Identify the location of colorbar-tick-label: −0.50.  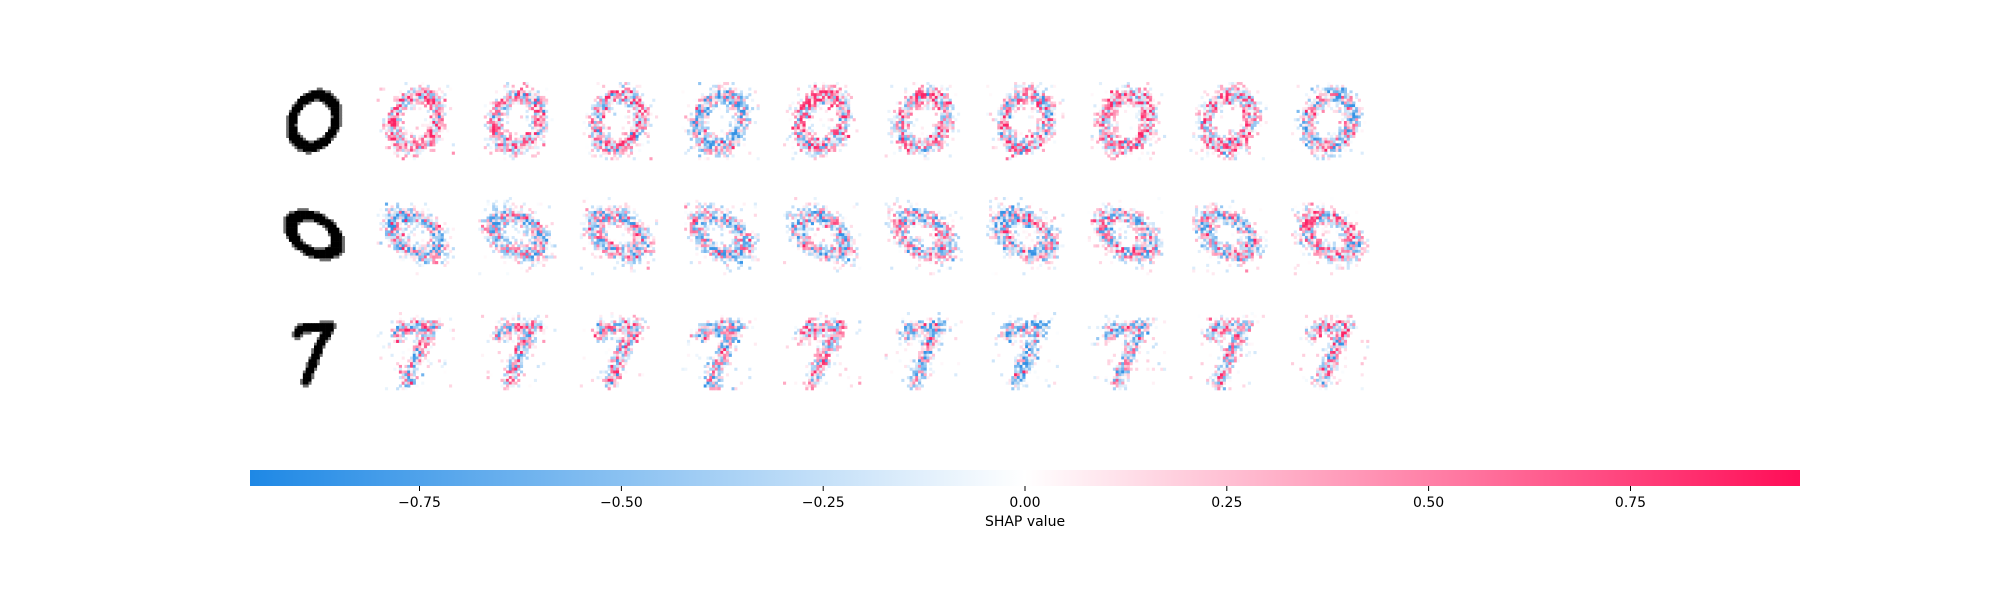
(621, 503).